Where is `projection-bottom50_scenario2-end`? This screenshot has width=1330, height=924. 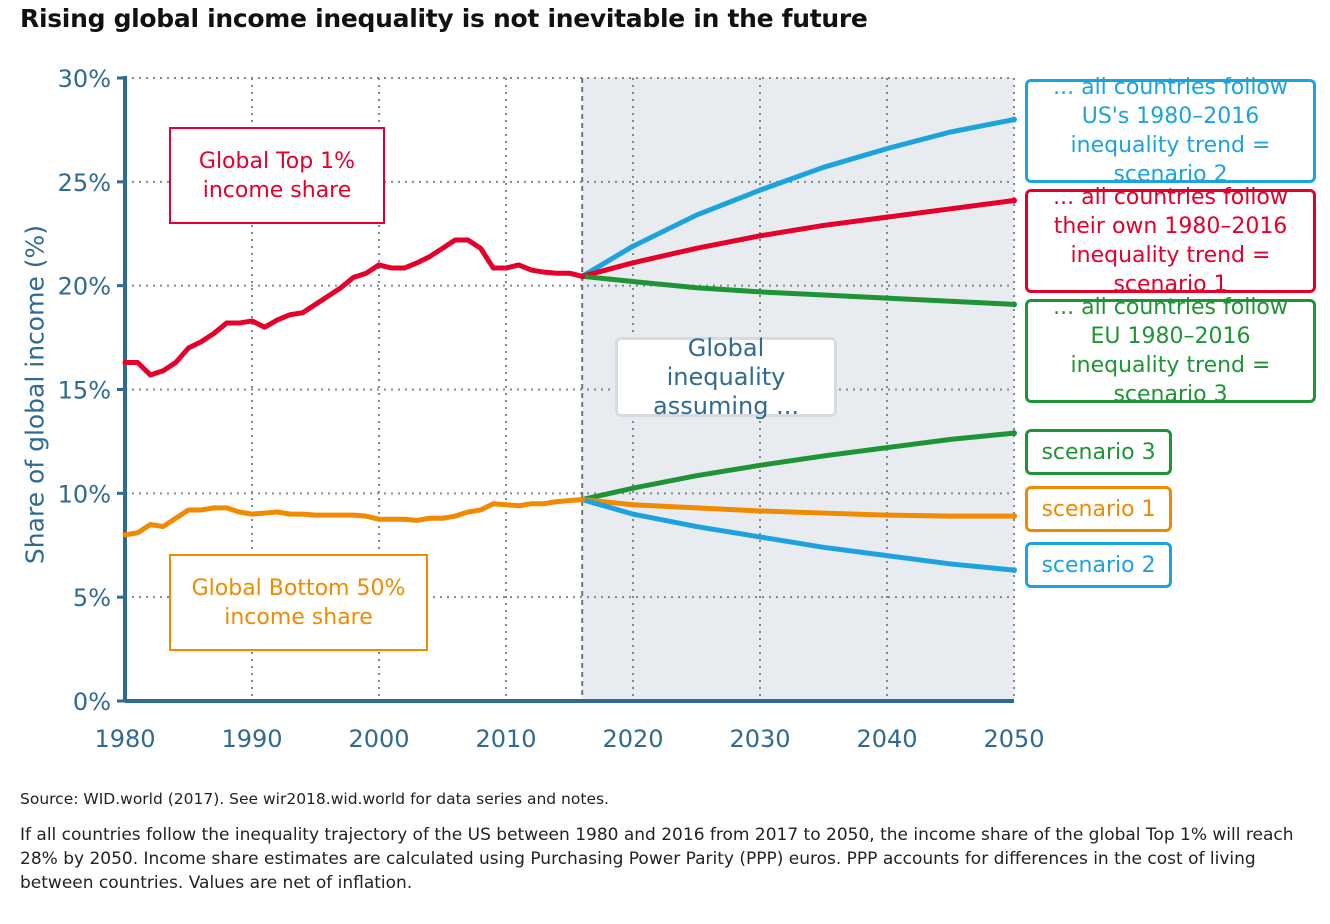 projection-bottom50_scenario2-end is located at coordinates (1014, 570).